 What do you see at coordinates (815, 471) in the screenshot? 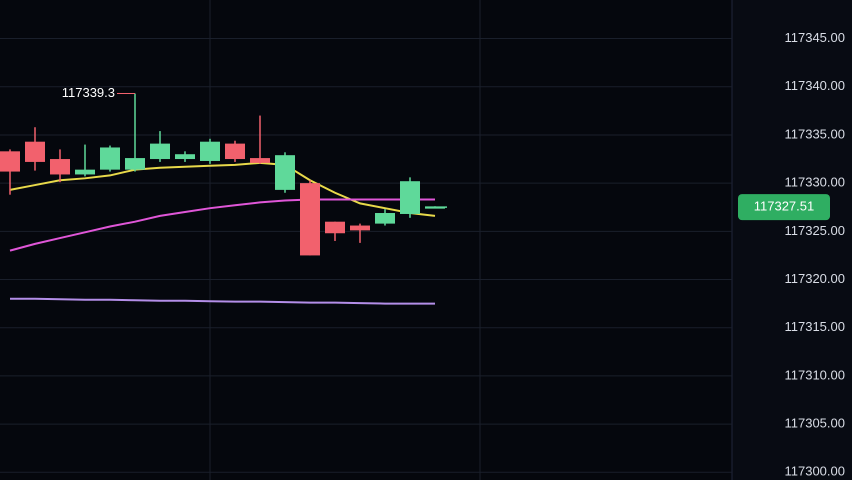
I see `y-tick-label: 117300.00` at bounding box center [815, 471].